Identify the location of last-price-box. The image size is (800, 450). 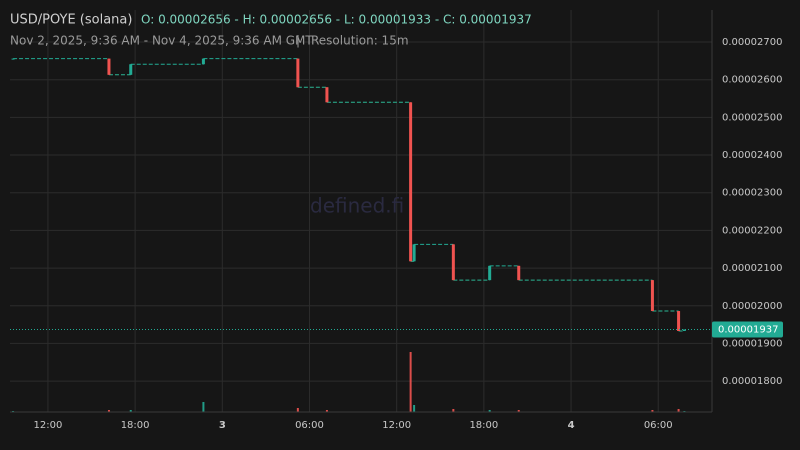
(747, 329).